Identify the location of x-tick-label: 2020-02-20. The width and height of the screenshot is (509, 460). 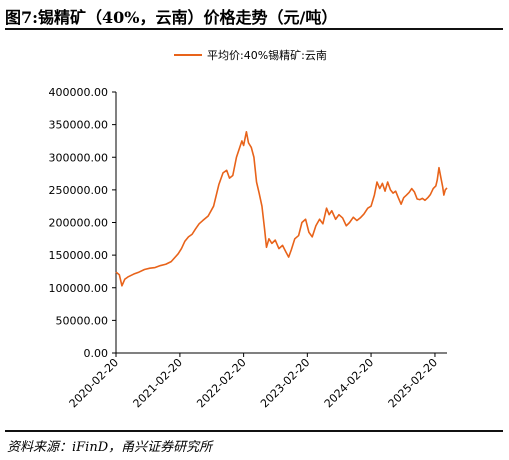
(94, 383).